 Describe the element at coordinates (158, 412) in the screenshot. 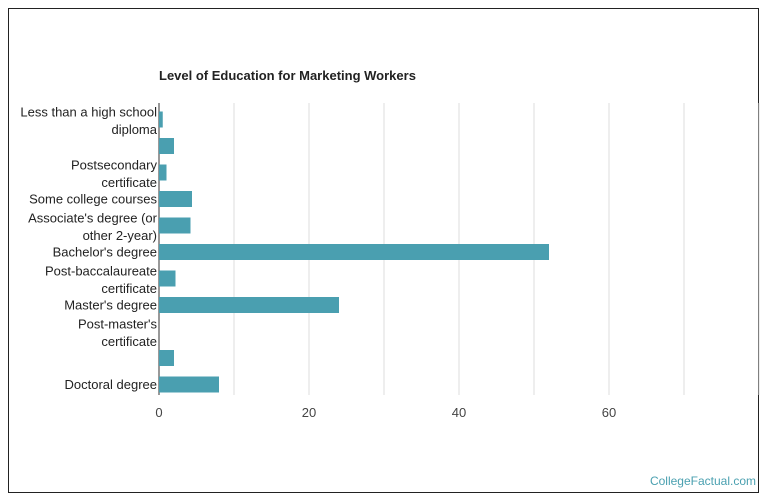

I see `x-tick-label: 0` at that location.